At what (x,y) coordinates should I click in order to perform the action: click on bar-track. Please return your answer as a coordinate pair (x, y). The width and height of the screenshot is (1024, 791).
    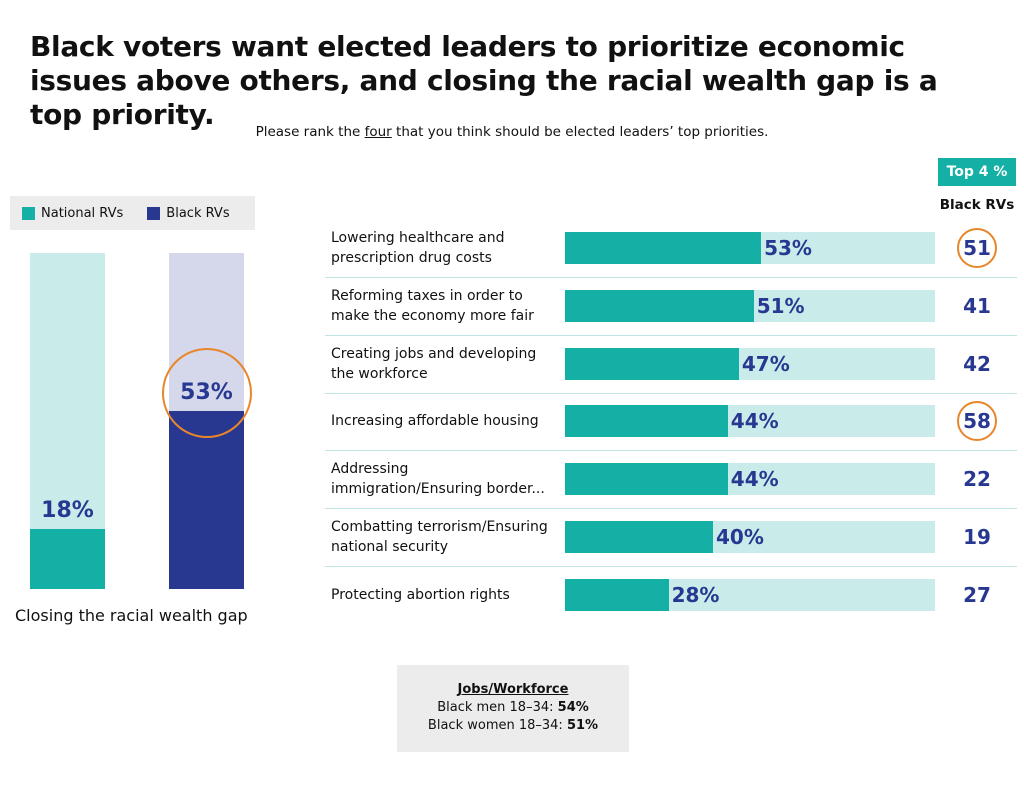
    Looking at the image, I should click on (67, 421).